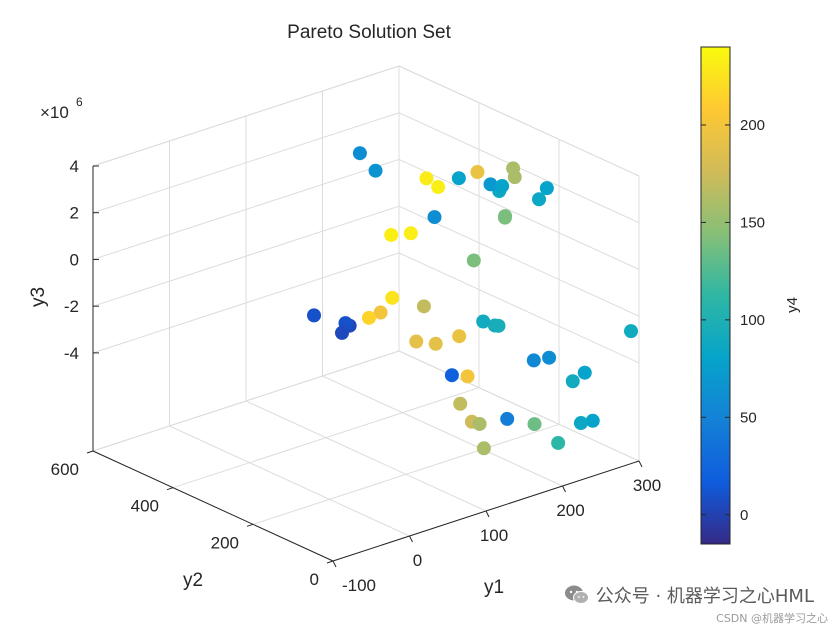 Image resolution: width=840 pixels, height=630 pixels. What do you see at coordinates (65, 469) in the screenshot?
I see `y-tick-label: 600` at bounding box center [65, 469].